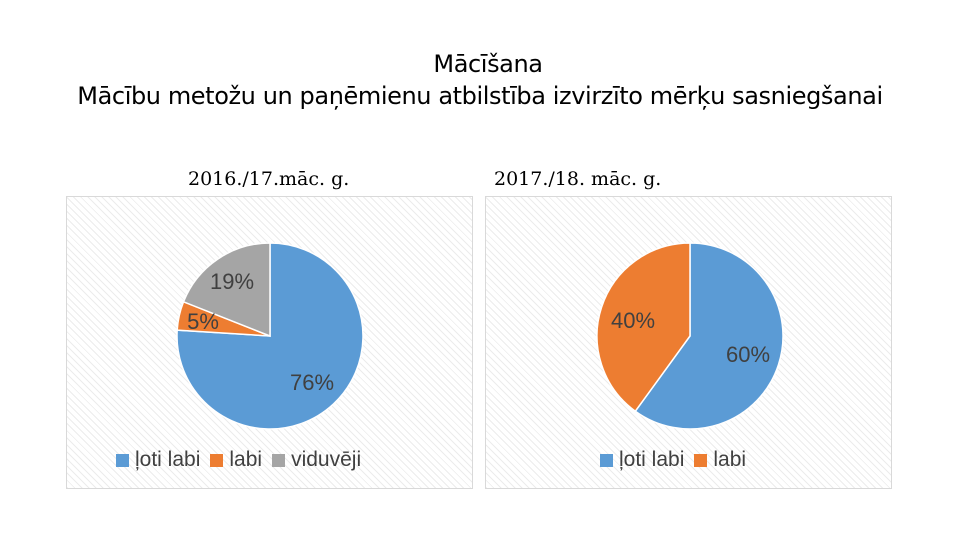 This screenshot has width=960, height=540. I want to click on legend-2017: ļoti labi labi, so click(678, 460).